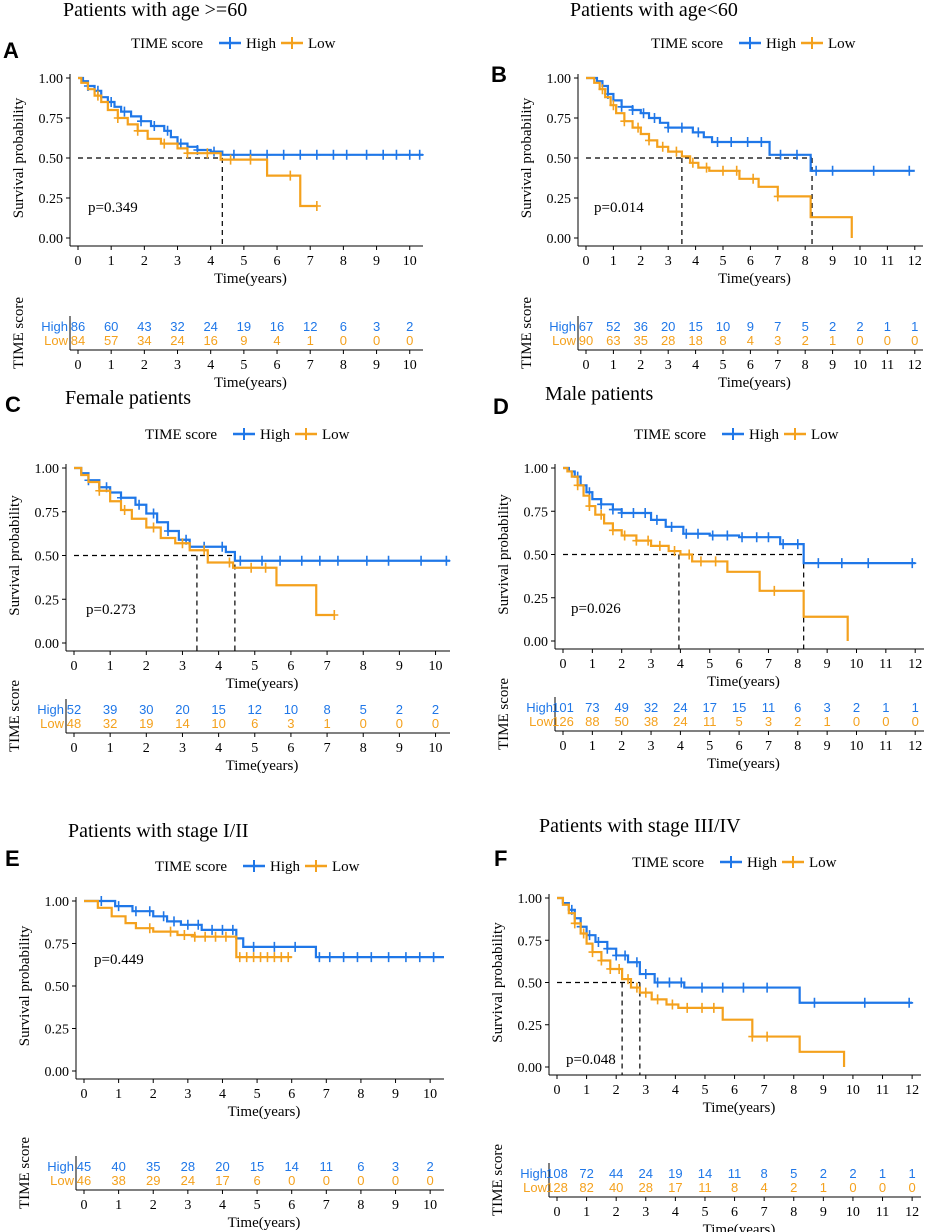 The width and height of the screenshot is (941, 1232). Describe the element at coordinates (430, 1205) in the screenshot. I see `risk-x-tick-label: 10` at that location.